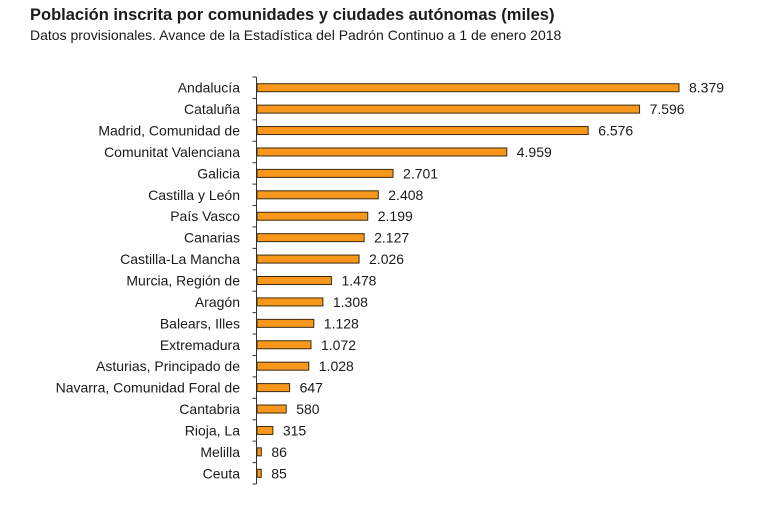 The image size is (770, 507). What do you see at coordinates (386, 259) in the screenshot?
I see `value-label: 2.026` at bounding box center [386, 259].